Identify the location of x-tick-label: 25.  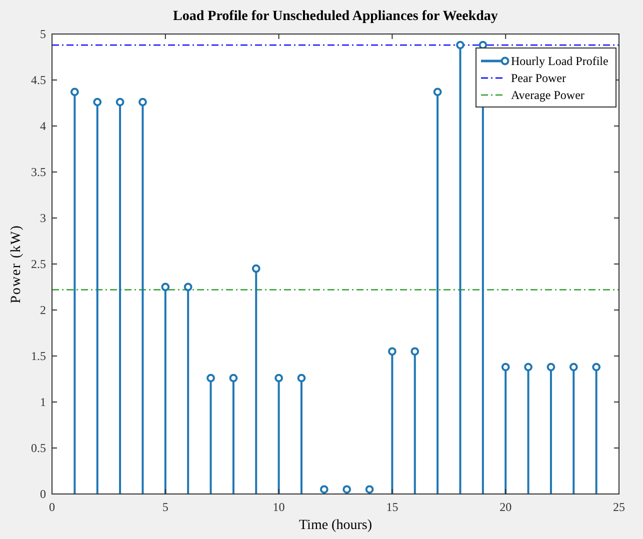
(619, 507).